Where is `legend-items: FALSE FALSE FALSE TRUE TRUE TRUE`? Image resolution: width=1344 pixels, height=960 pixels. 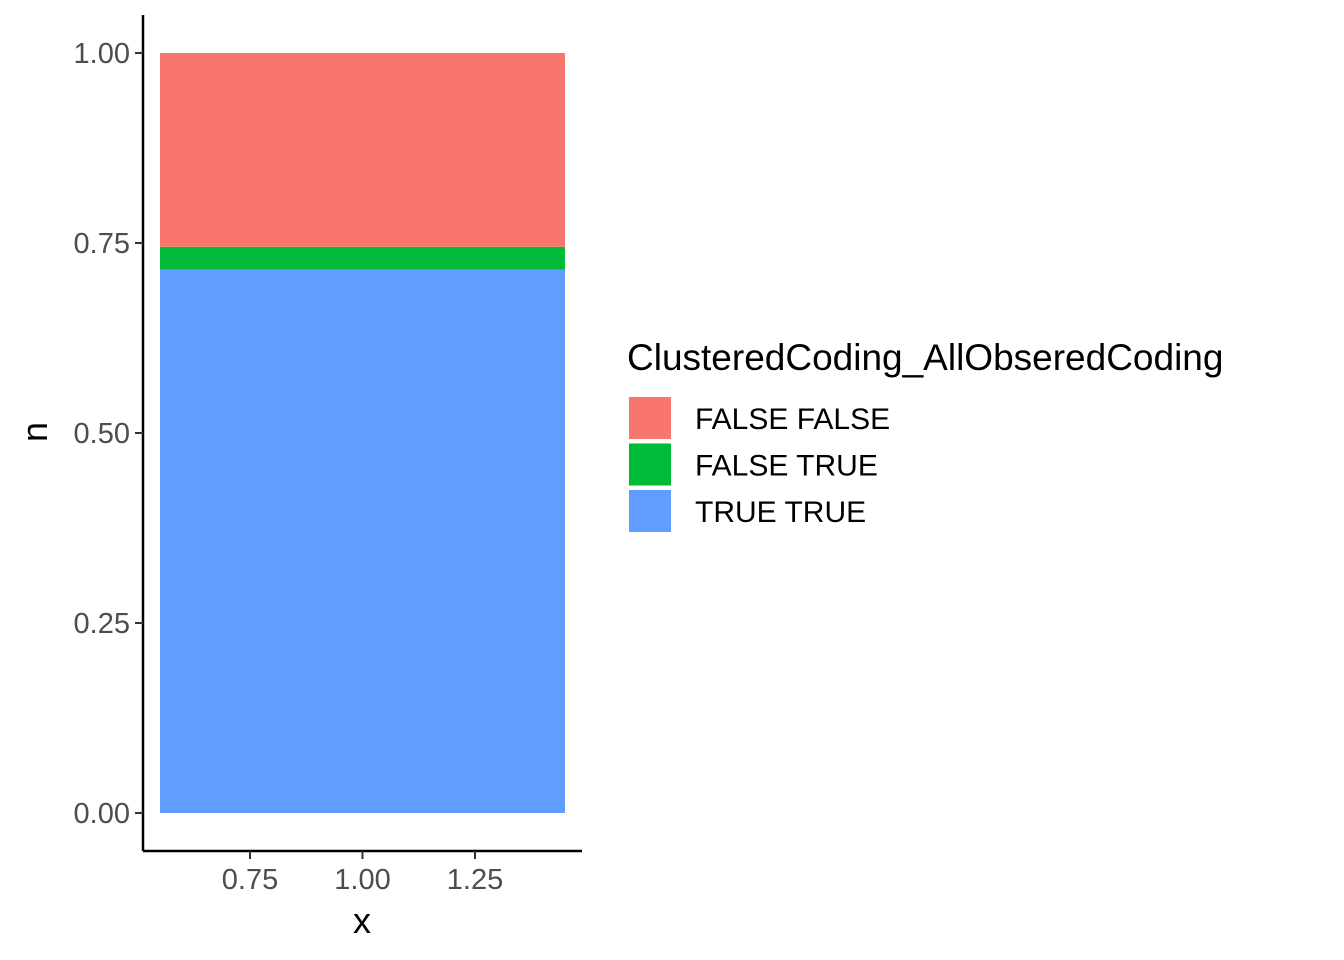 legend-items: FALSE FALSE FALSE TRUE TRUE TRUE is located at coordinates (759, 464).